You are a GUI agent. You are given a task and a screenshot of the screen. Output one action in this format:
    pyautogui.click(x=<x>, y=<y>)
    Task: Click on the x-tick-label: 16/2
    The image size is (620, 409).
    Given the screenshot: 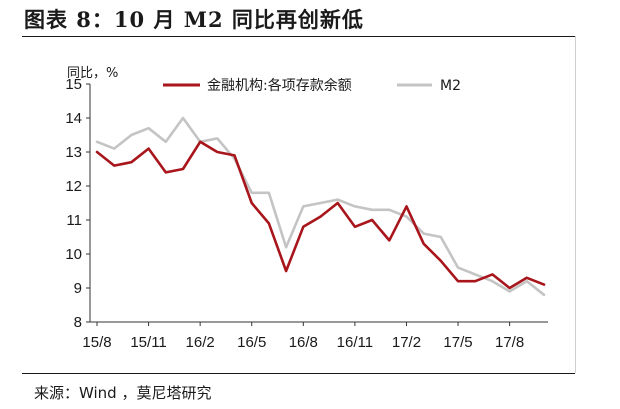 What is the action you would take?
    pyautogui.click(x=200, y=342)
    